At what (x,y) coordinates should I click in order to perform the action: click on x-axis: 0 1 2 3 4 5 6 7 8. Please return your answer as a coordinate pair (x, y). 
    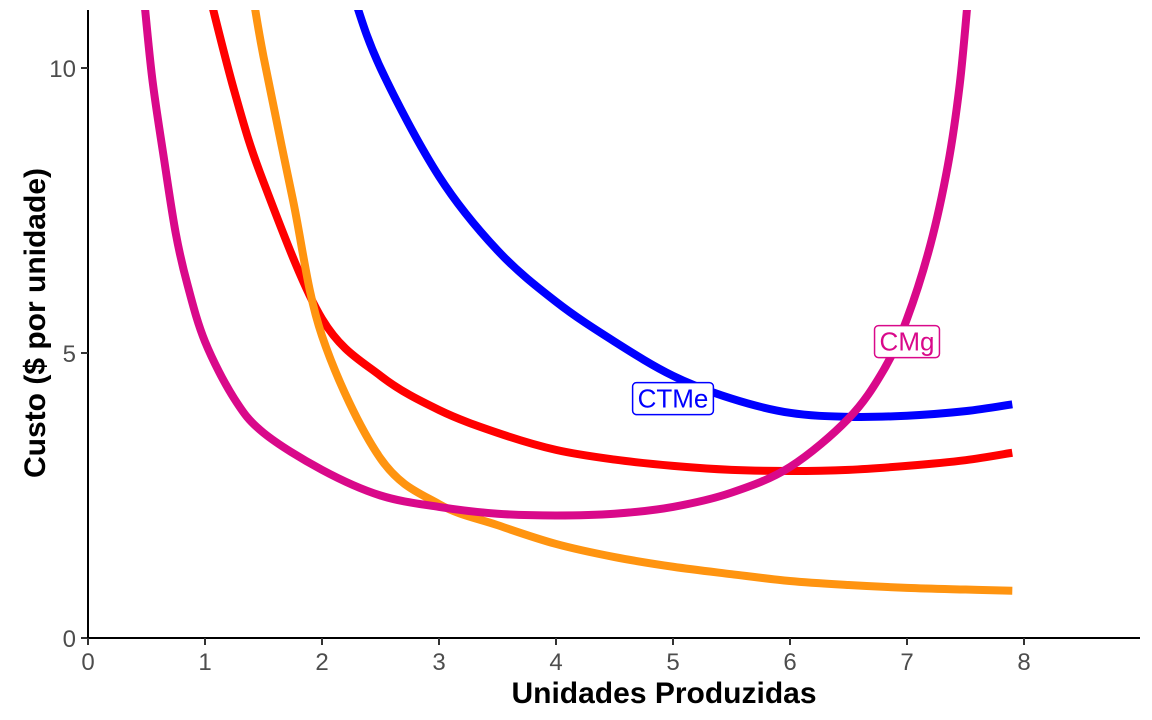
    Looking at the image, I should click on (610, 656).